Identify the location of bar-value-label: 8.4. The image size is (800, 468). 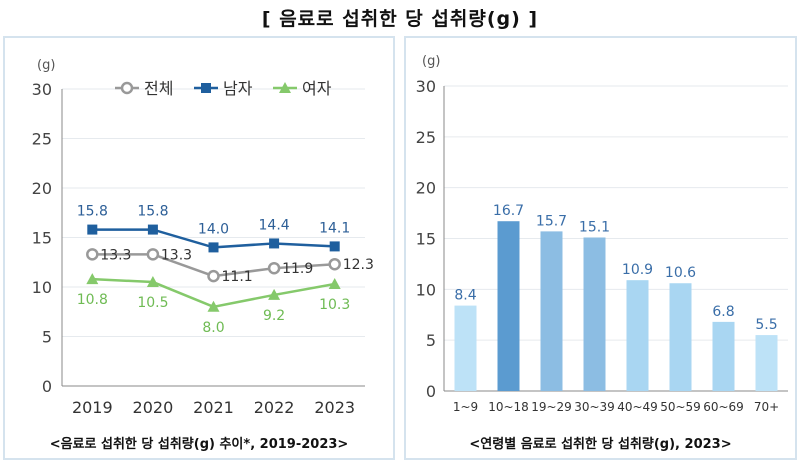
(465, 296).